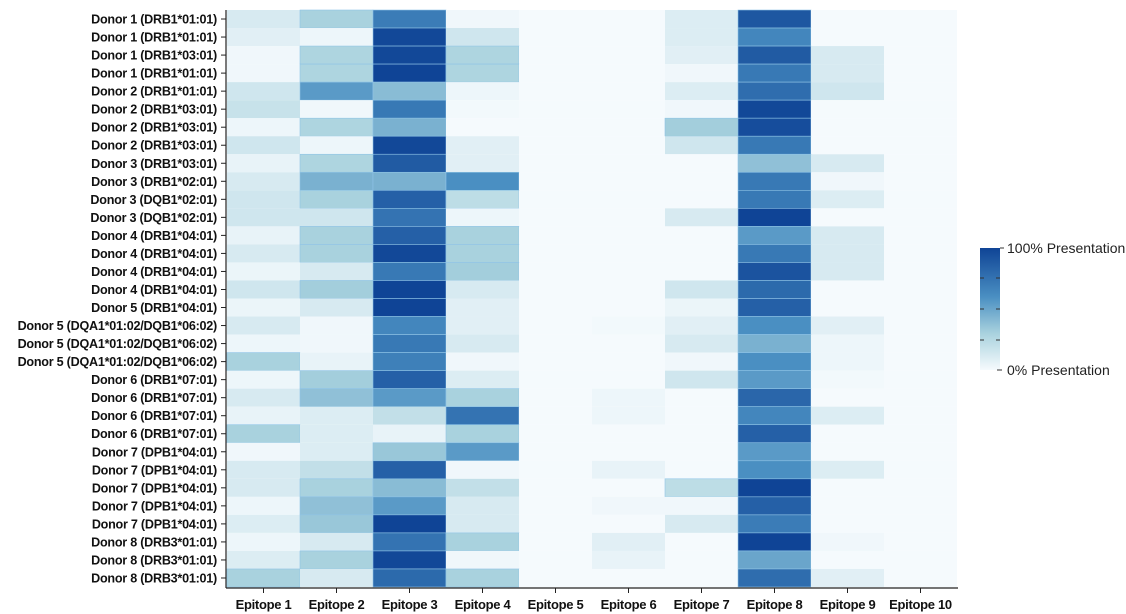 The width and height of the screenshot is (1126, 614). What do you see at coordinates (153, 200) in the screenshot?
I see `row-label: Donor 3 (DQB1*02:01)` at bounding box center [153, 200].